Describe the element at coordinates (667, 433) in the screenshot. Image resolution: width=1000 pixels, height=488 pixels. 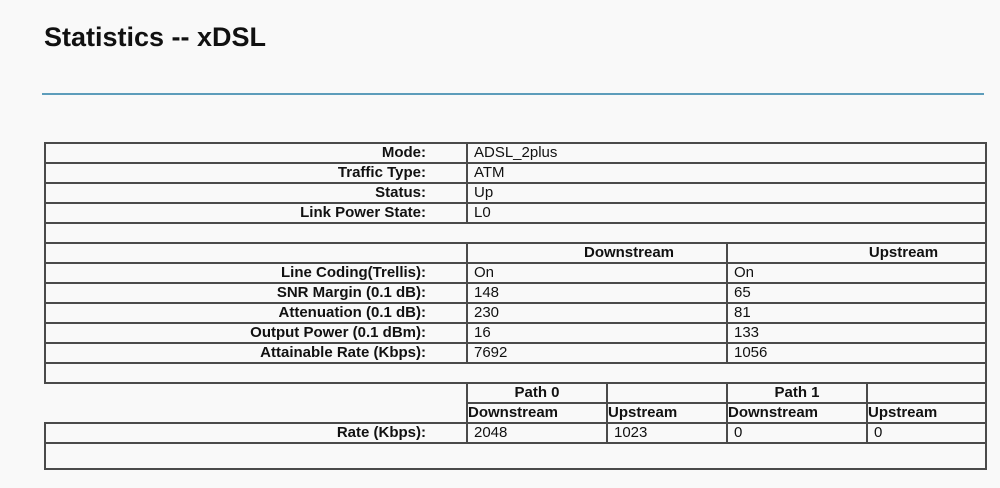
I see `path0-upstream-rate: 1023` at that location.